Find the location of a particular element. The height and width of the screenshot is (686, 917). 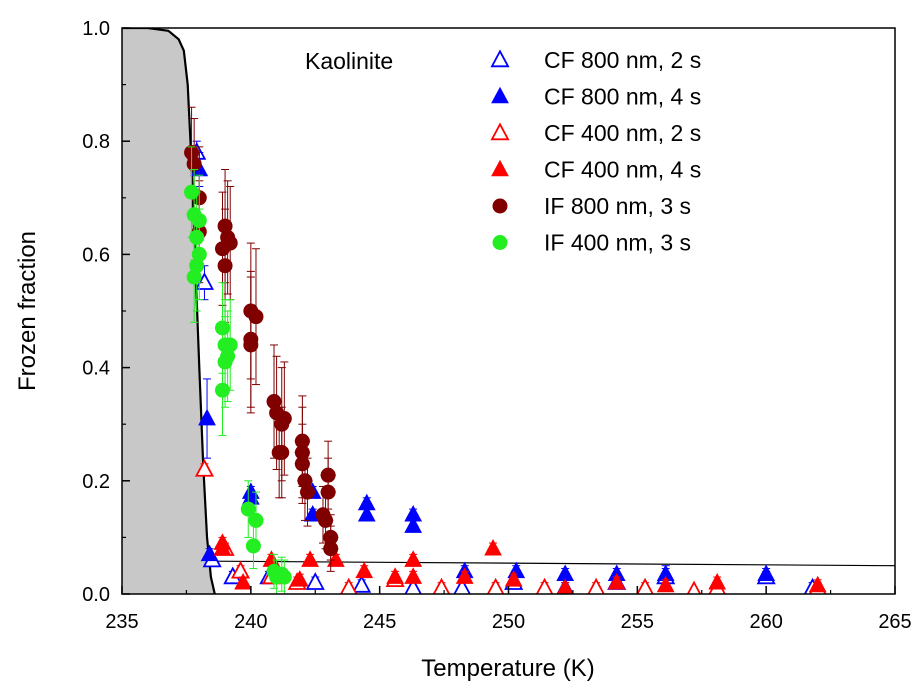

y-tick-label: 0.4 is located at coordinates (96, 369).